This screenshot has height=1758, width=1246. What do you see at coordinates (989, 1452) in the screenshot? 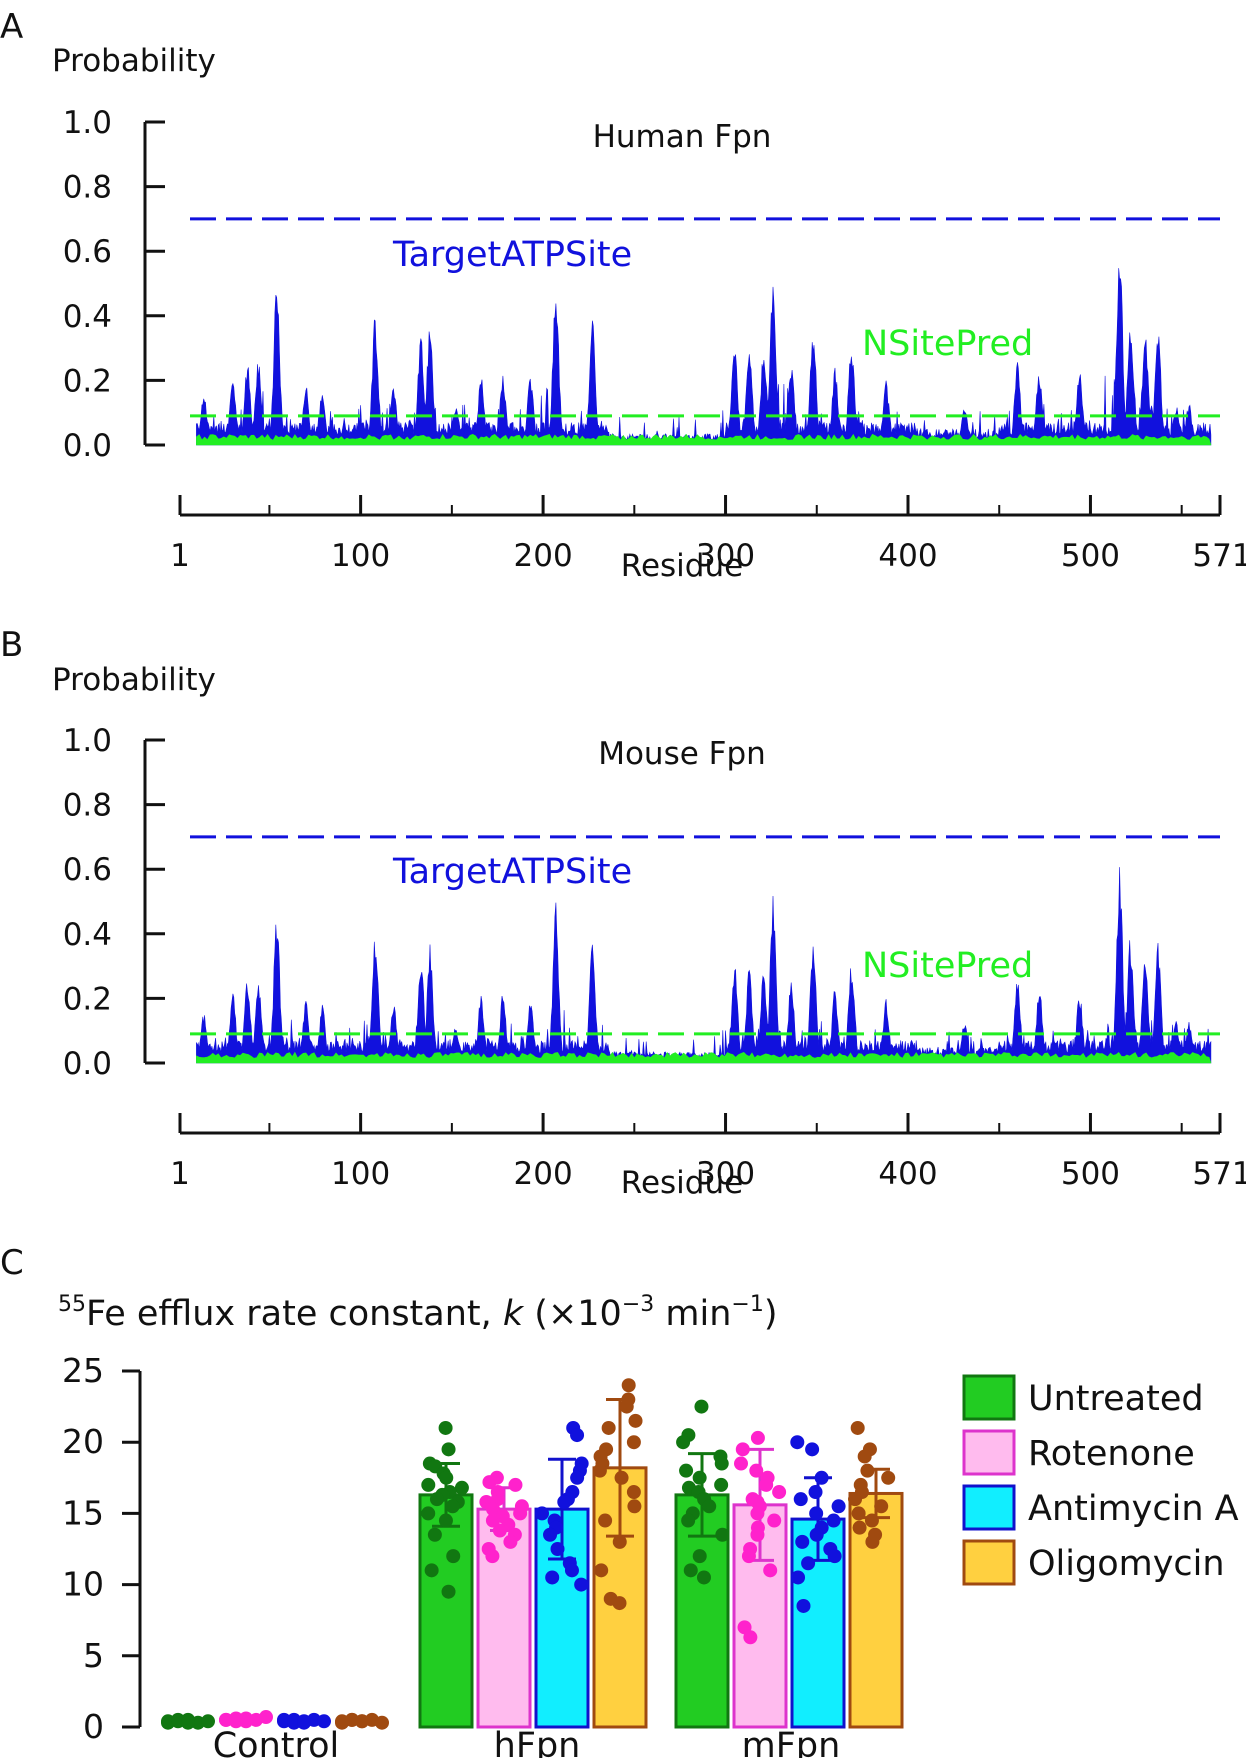
I see `legend-swatch-rotenone` at bounding box center [989, 1452].